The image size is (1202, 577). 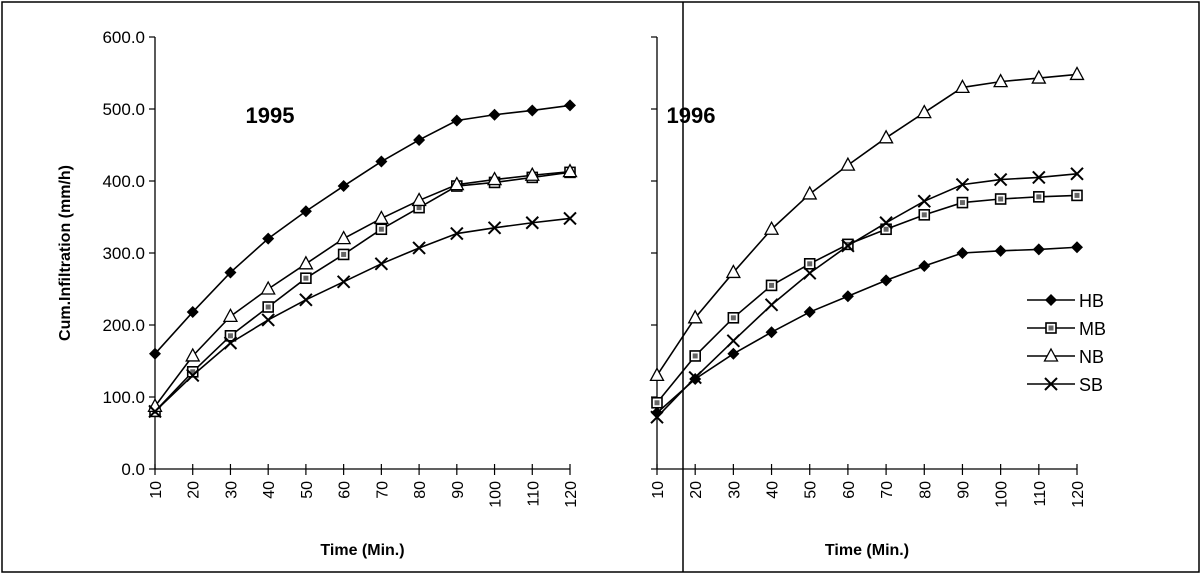 I want to click on legend: HB MB NB SB, so click(x=1066, y=343).